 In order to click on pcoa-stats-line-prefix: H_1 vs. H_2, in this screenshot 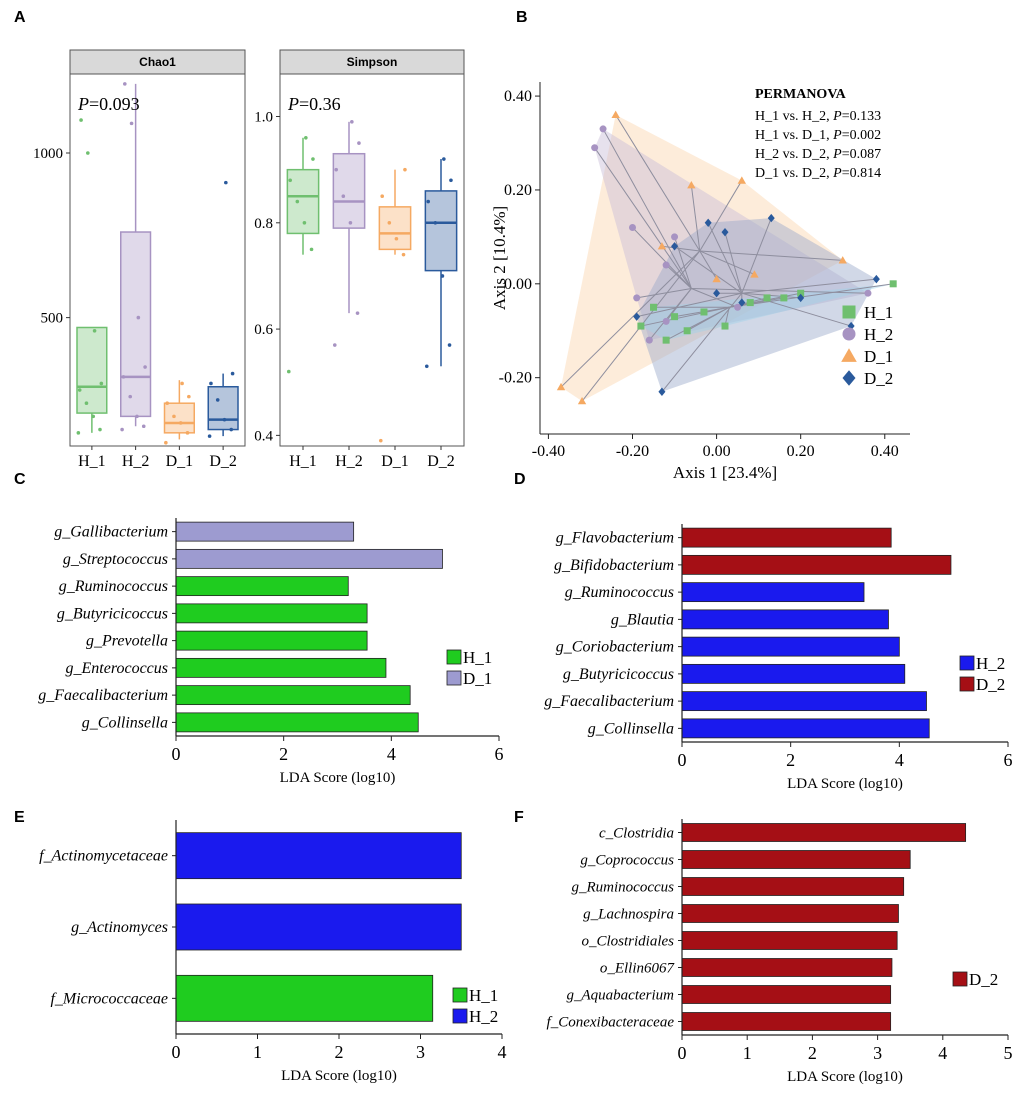, I will do `click(794, 116)`.